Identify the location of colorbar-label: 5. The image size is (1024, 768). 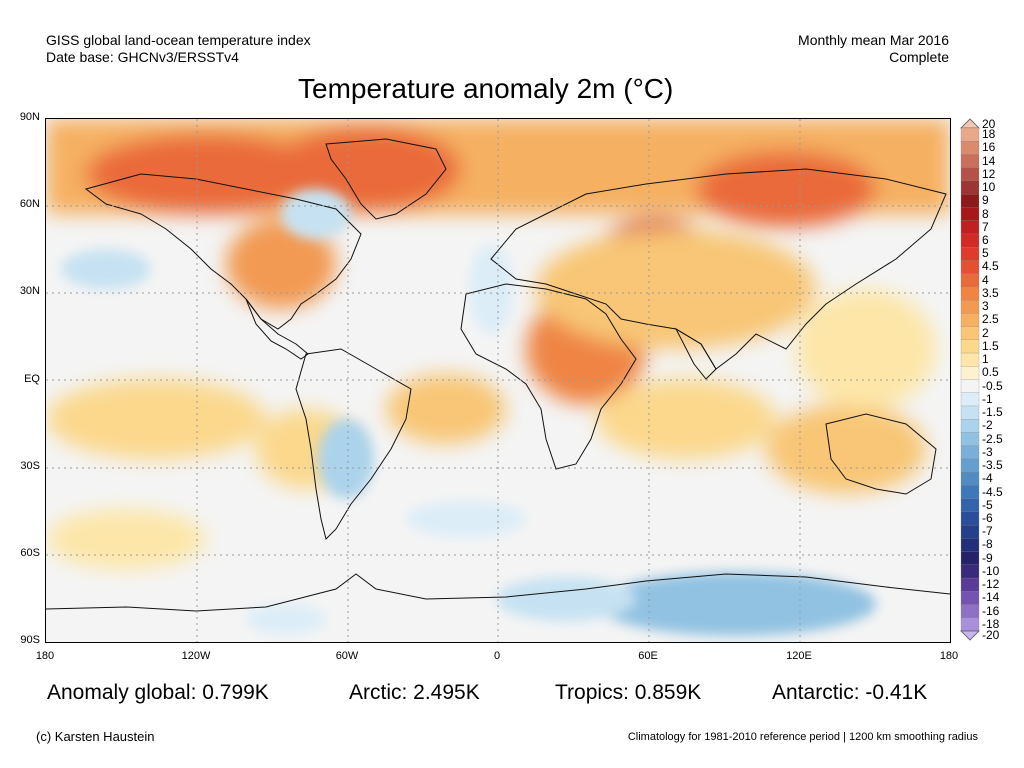
(985, 253).